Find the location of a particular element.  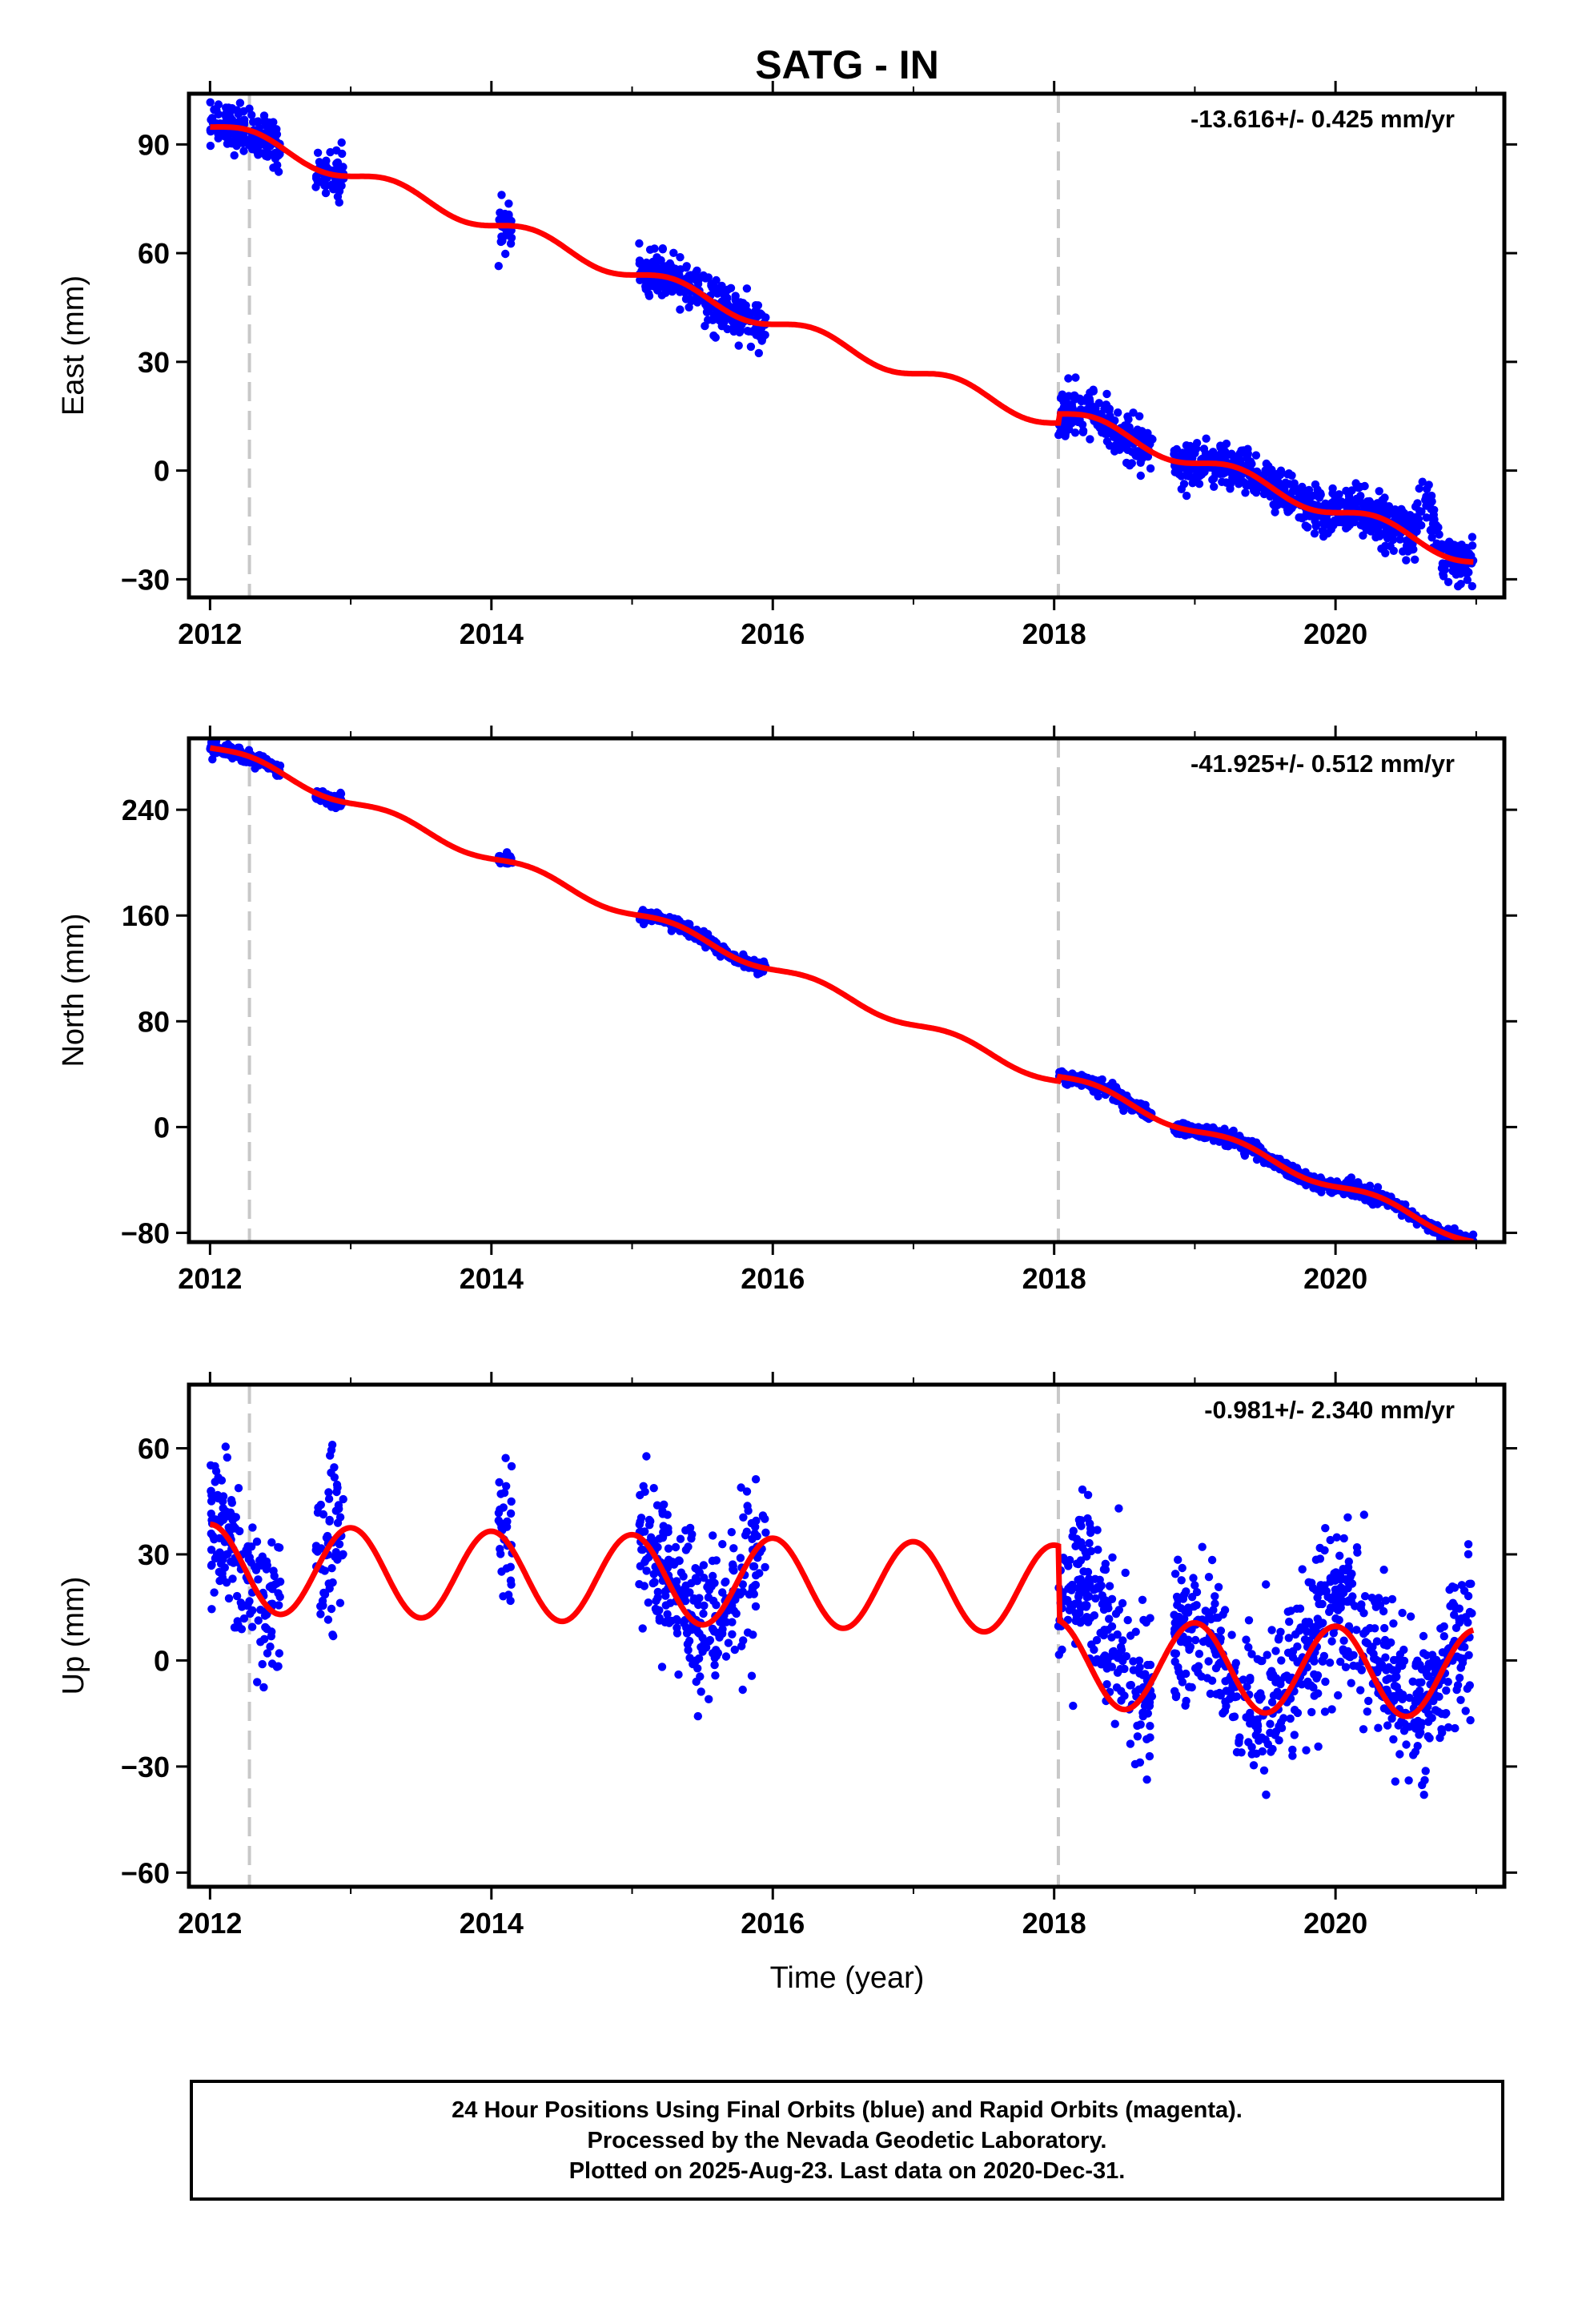

x-tick-label: 2018 is located at coordinates (1054, 633).